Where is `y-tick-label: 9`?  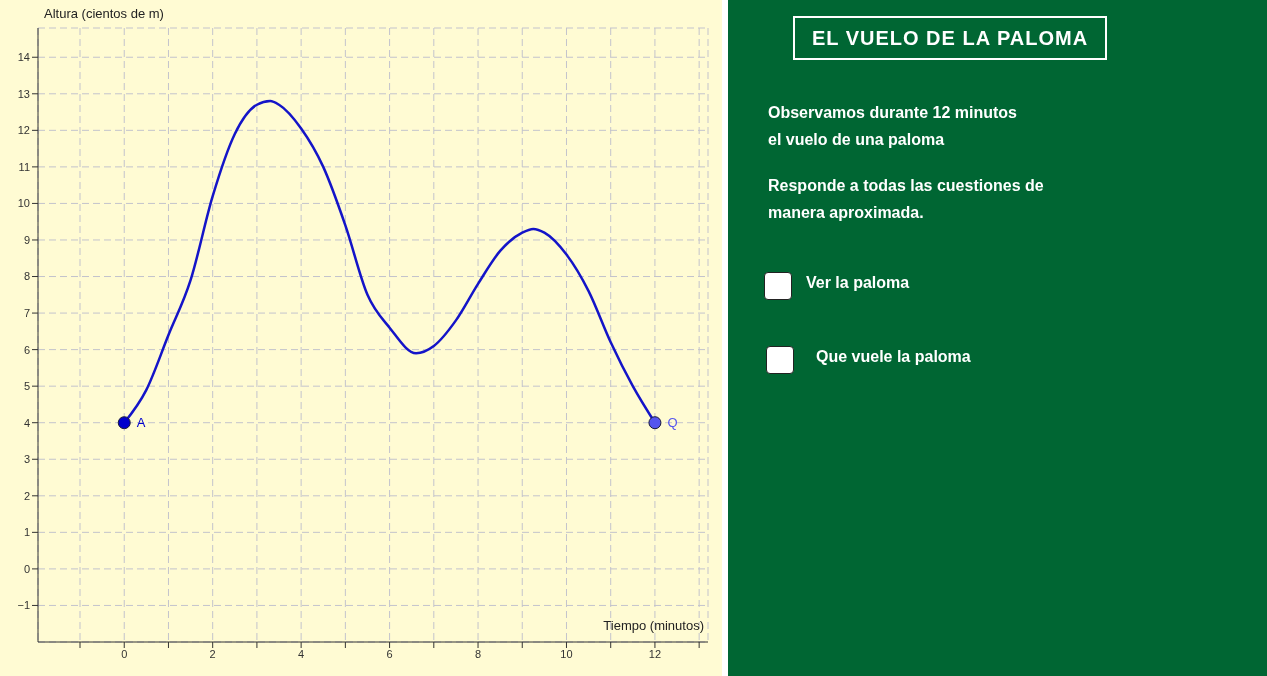 y-tick-label: 9 is located at coordinates (26, 239).